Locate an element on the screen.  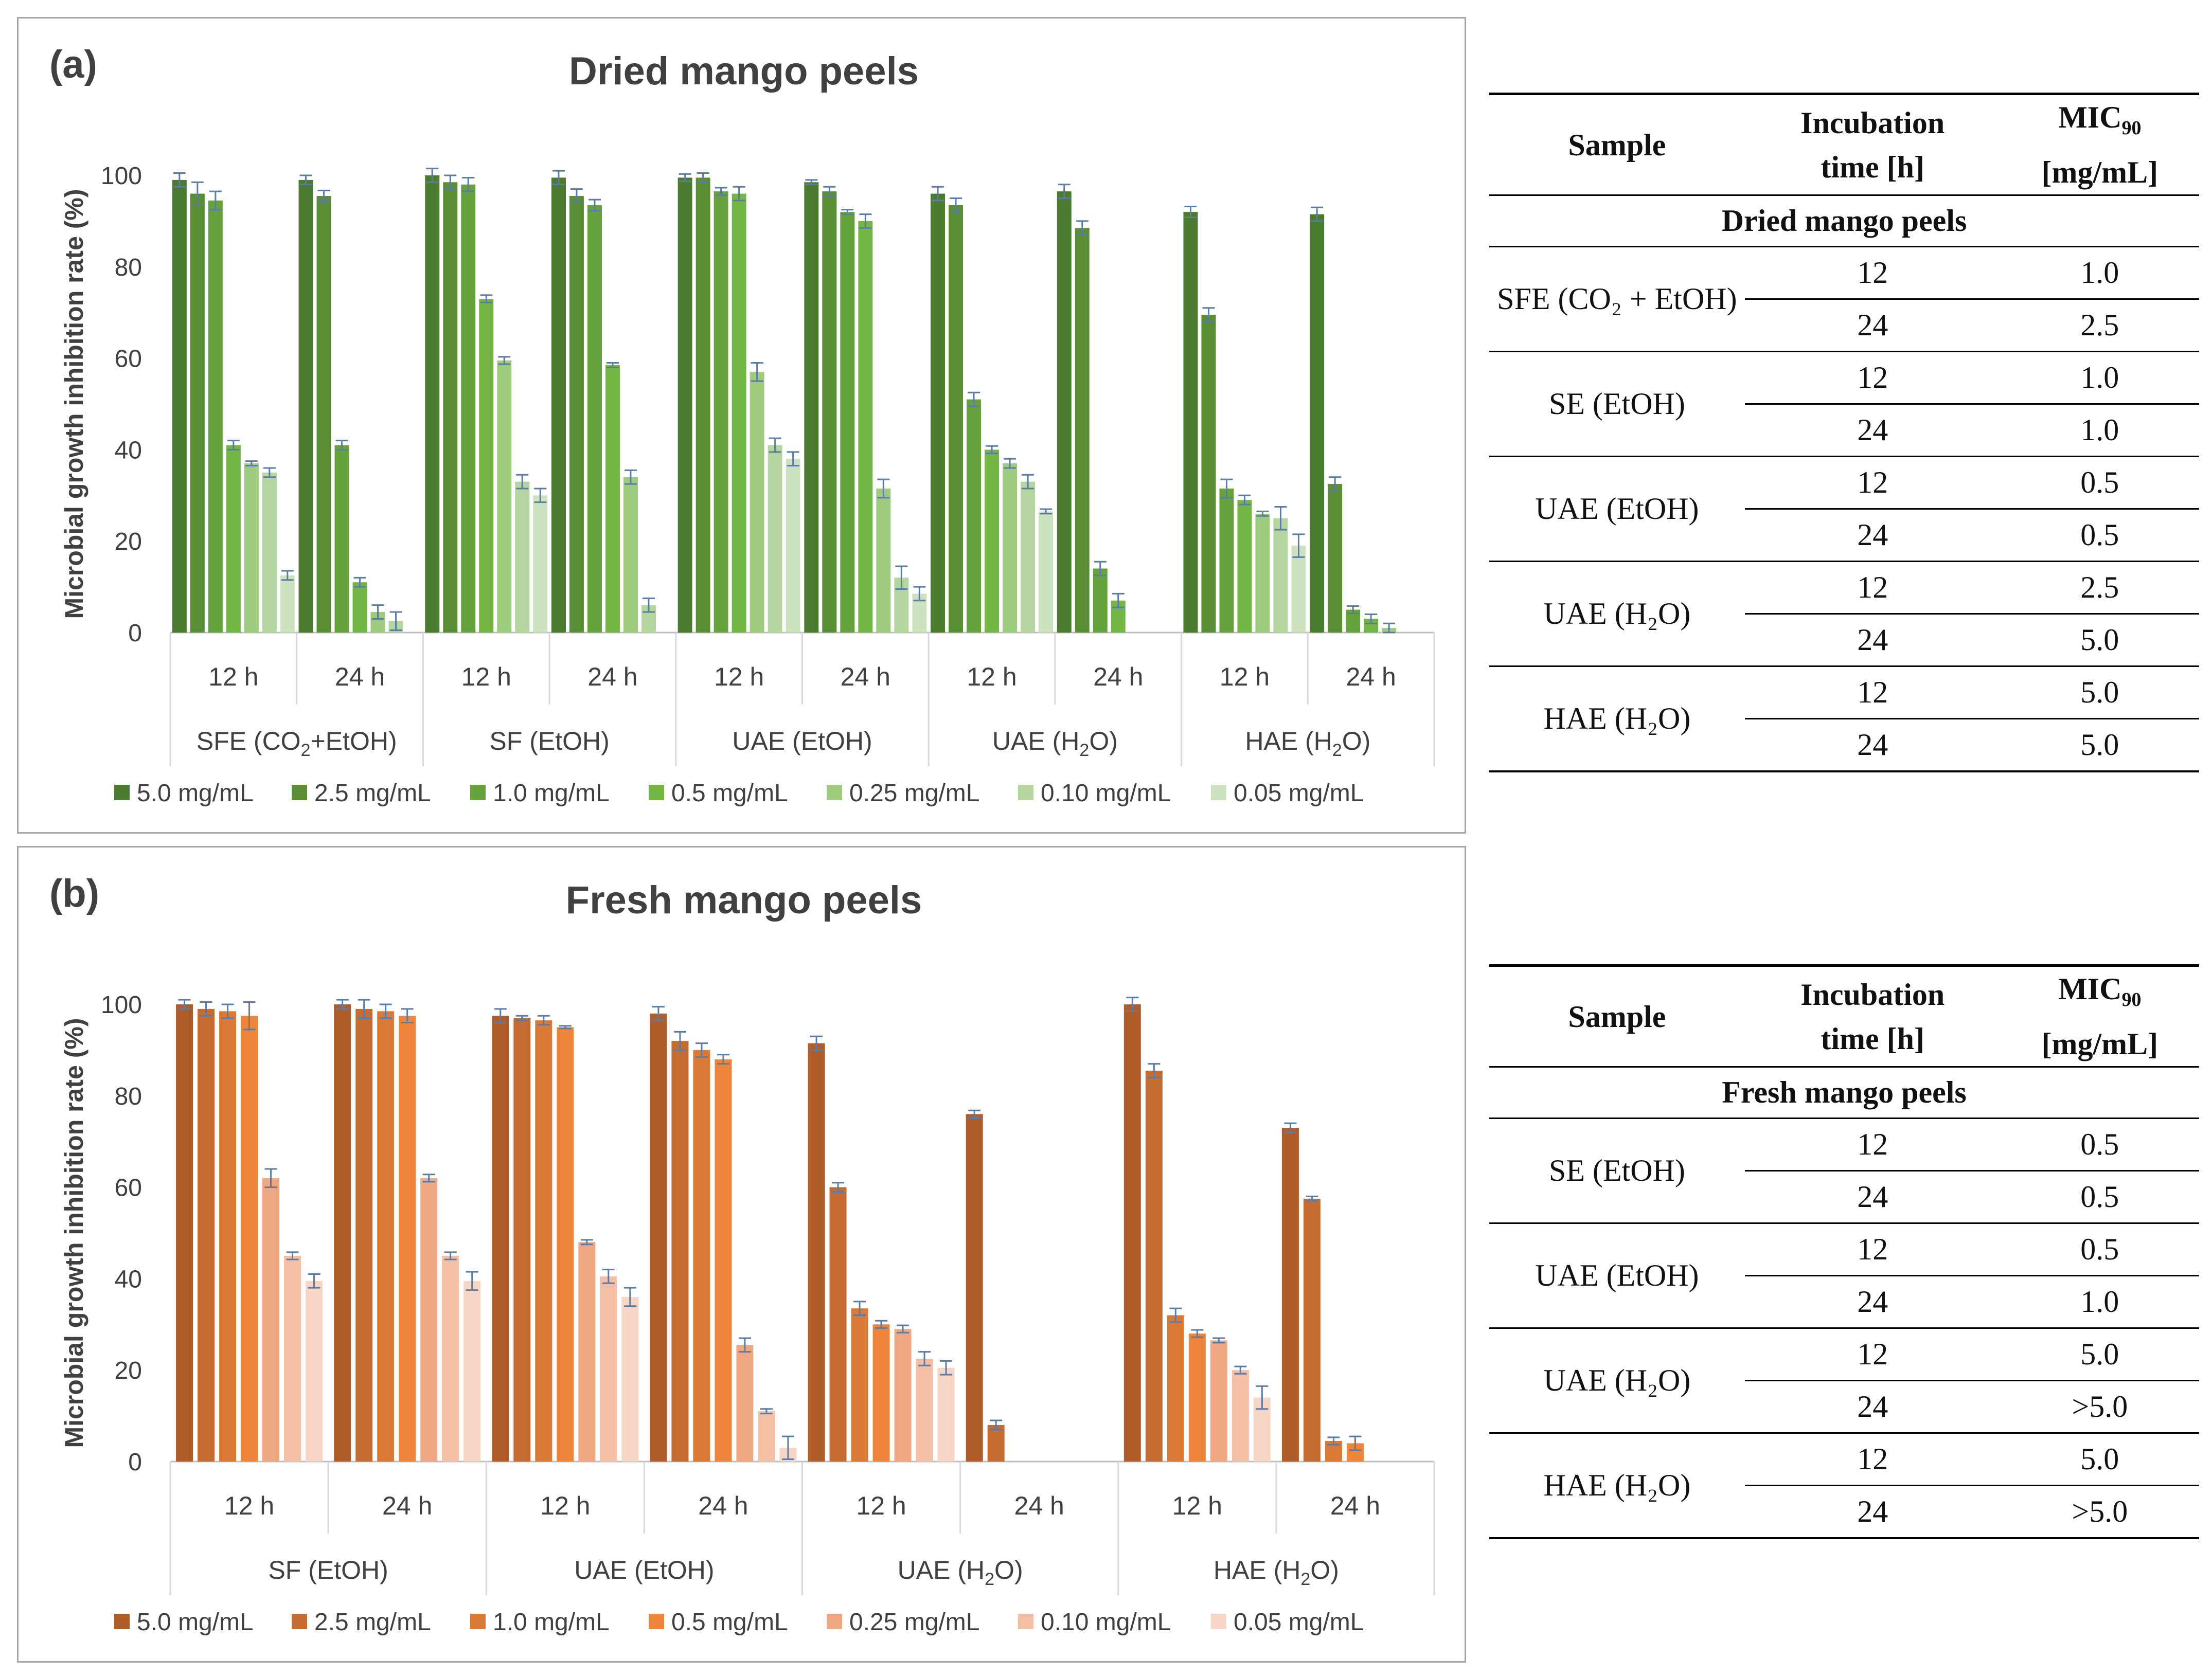
legend-label: 0.25 mg/mL is located at coordinates (914, 794).